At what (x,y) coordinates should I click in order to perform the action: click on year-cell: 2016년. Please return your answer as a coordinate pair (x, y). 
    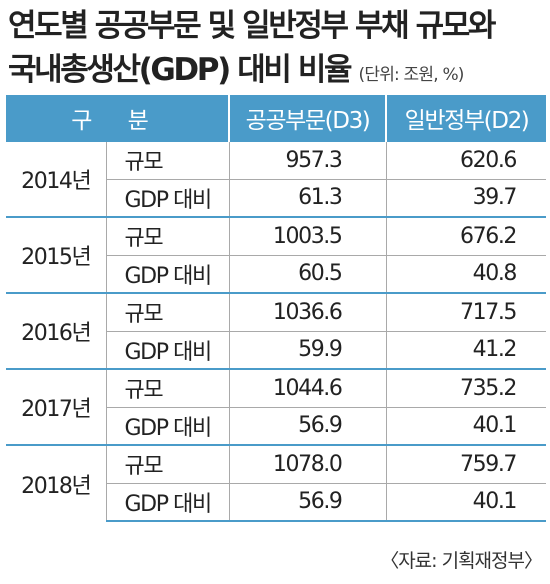
    Looking at the image, I should click on (56, 330).